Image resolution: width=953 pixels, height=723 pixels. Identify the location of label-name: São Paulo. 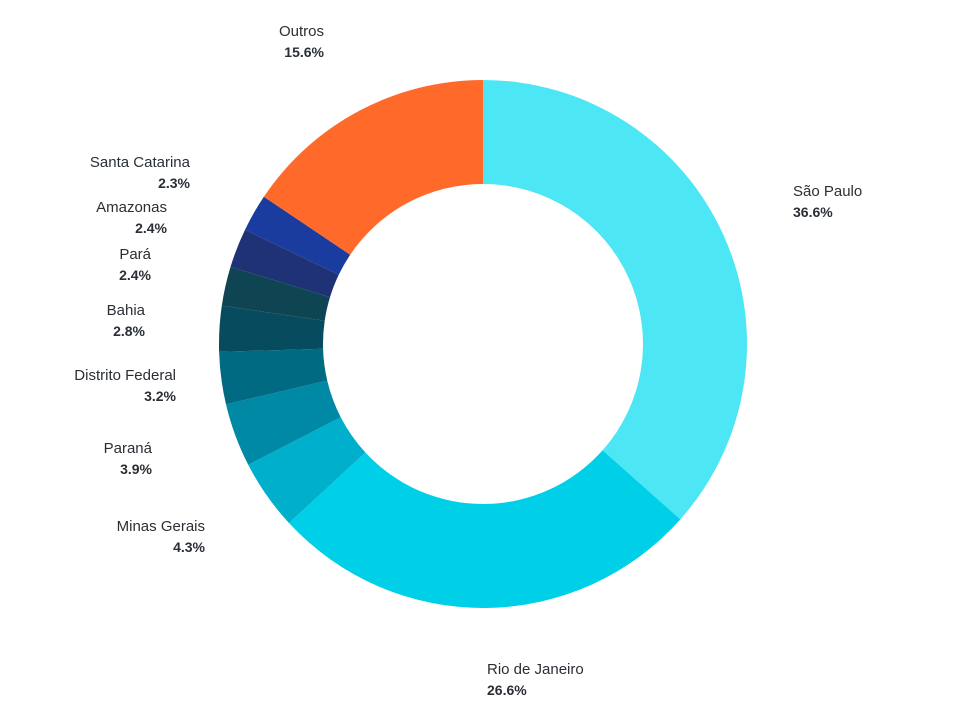
(828, 191).